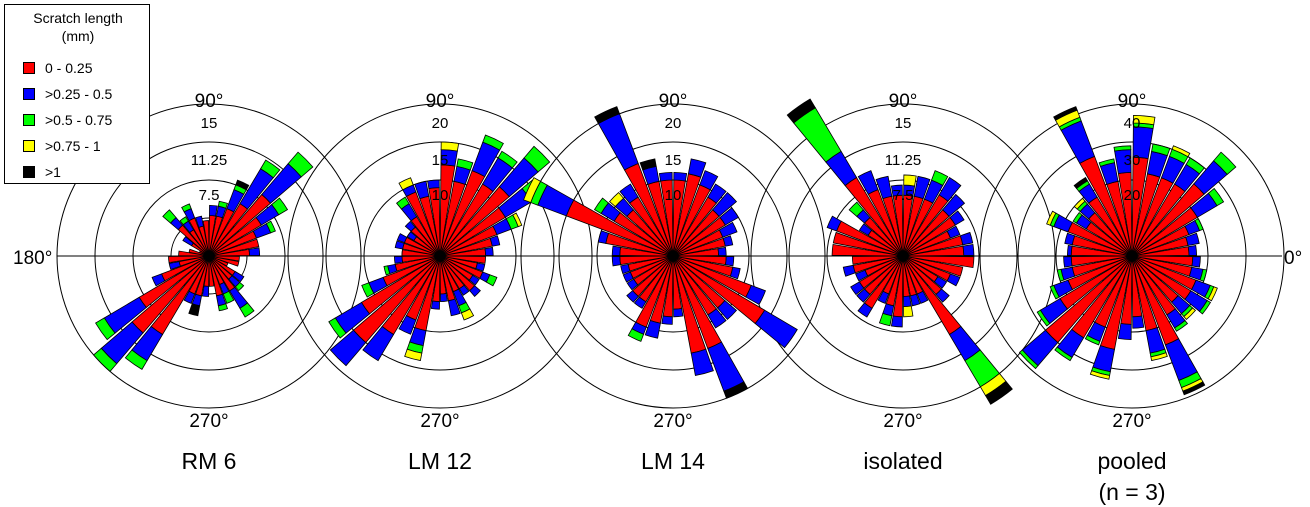 The image size is (1310, 507). Describe the element at coordinates (489, 251) in the screenshot. I see `chart2-bar-5-seg2` at that location.